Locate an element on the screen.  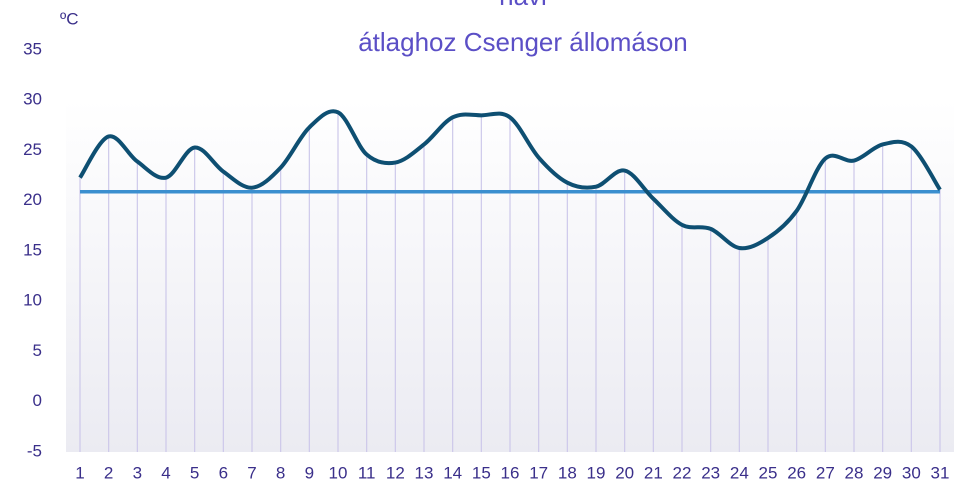
x-tick-label: 29 is located at coordinates (882, 472).